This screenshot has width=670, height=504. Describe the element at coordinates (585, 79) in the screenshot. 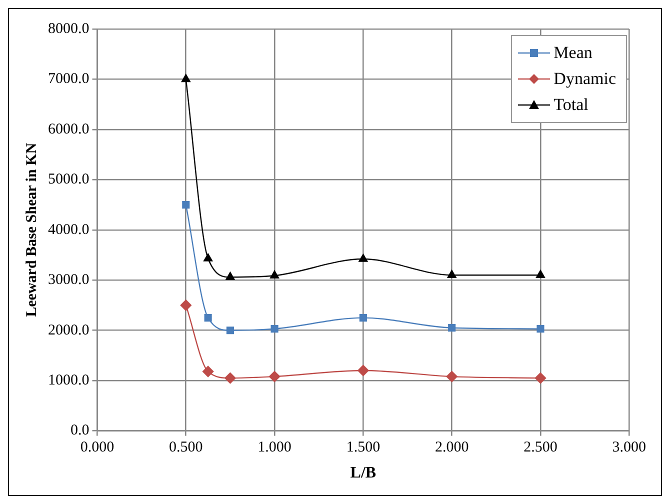

I see `legend-label: Dynamic` at that location.